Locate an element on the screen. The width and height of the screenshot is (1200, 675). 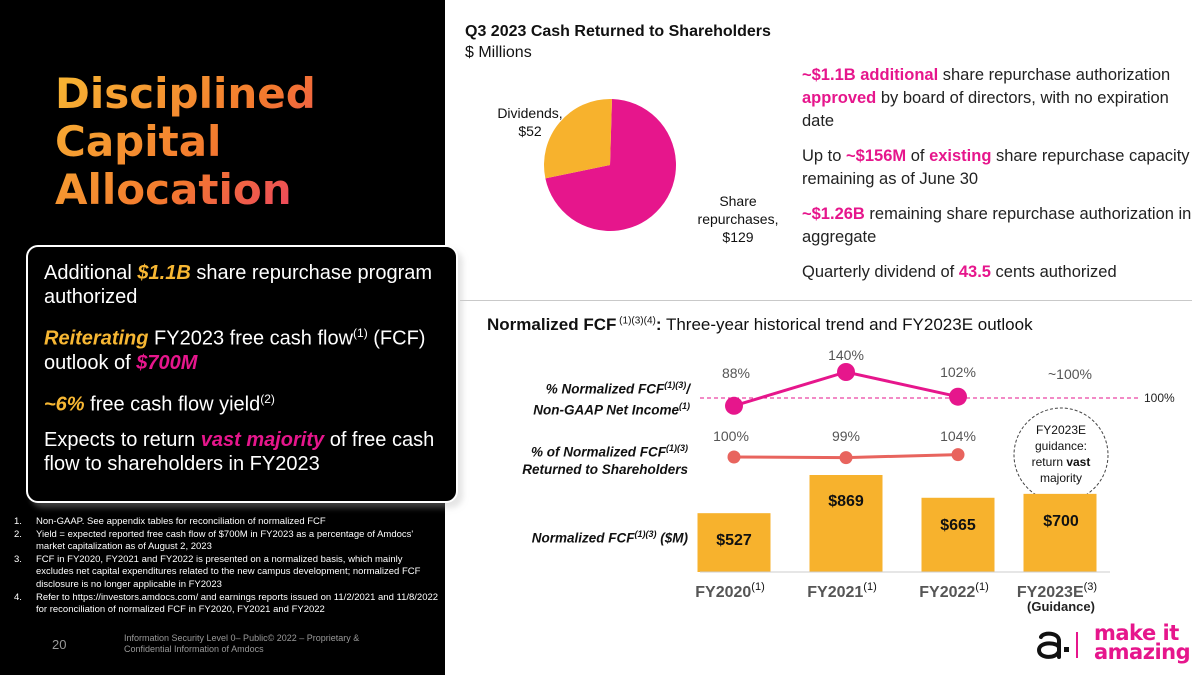
point-label: ~100% is located at coordinates (1070, 374).